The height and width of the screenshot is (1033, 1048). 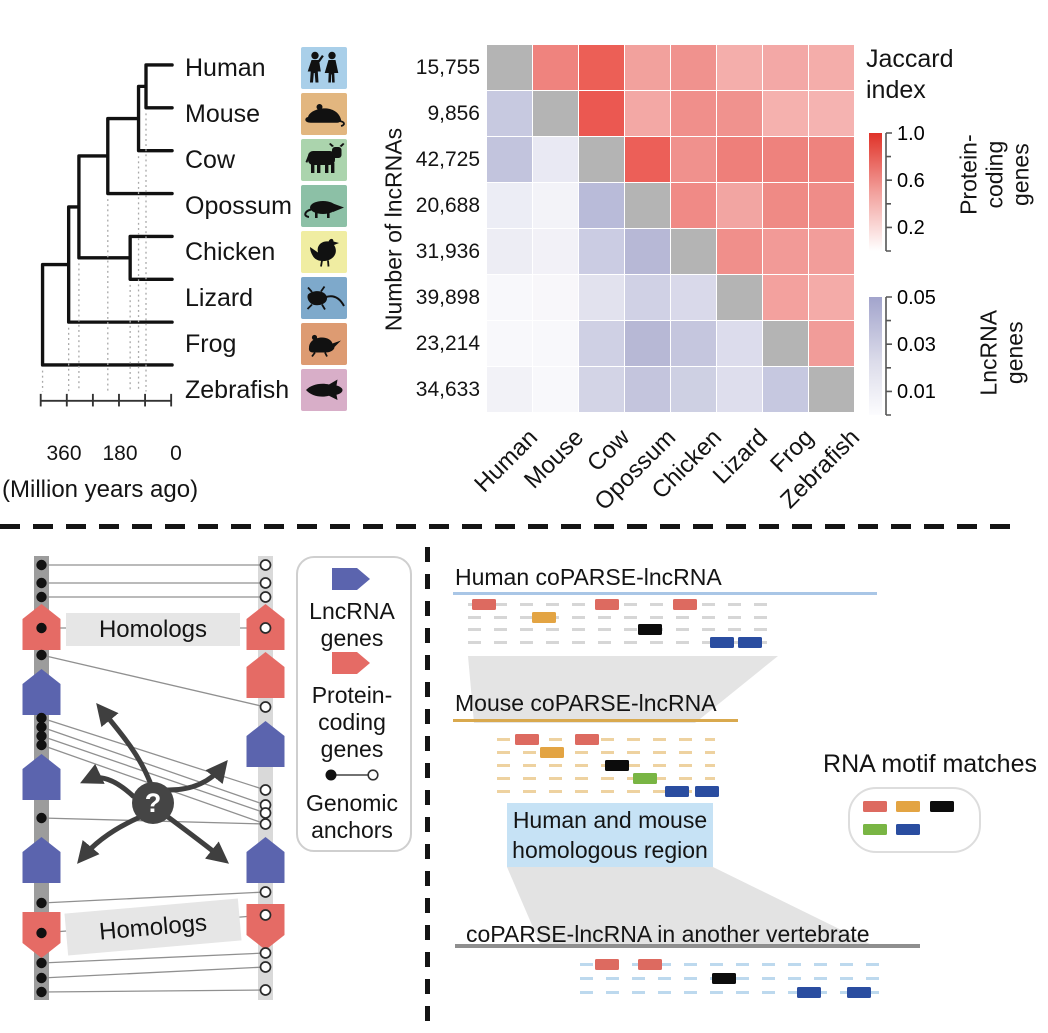 What do you see at coordinates (225, 67) in the screenshot?
I see `species-label: Human` at bounding box center [225, 67].